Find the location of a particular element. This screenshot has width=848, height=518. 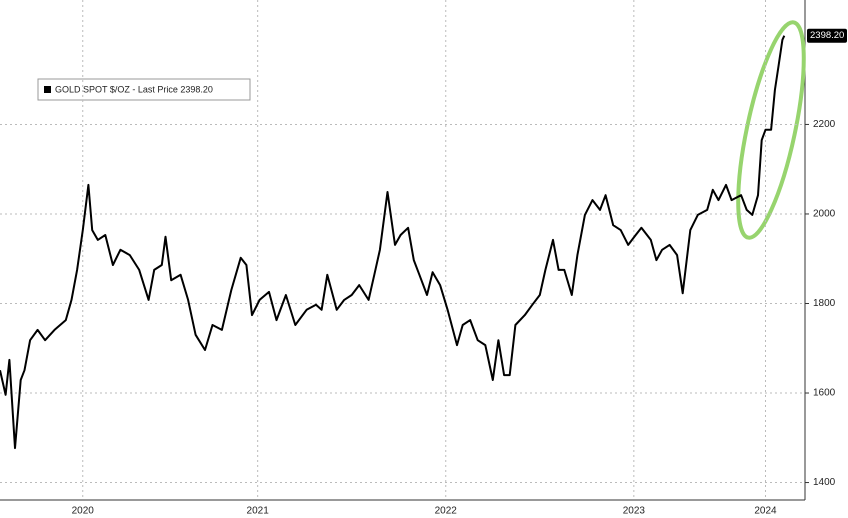

x-tick-label: 2023 is located at coordinates (634, 511).